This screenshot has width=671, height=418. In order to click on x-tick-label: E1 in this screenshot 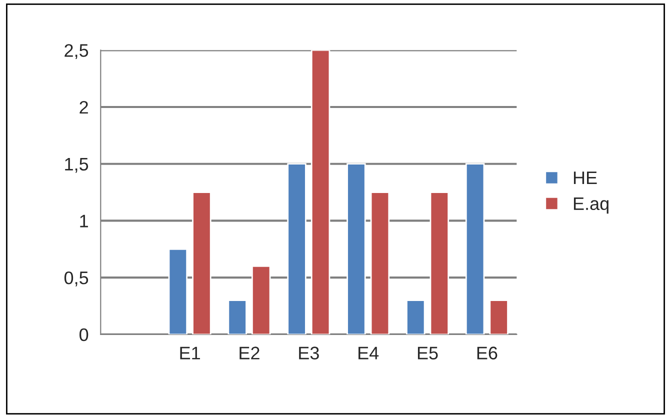, I will do `click(190, 353)`.